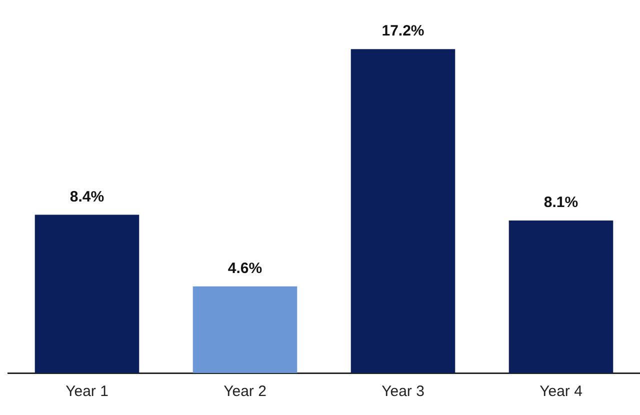 Image resolution: width=640 pixels, height=415 pixels. Describe the element at coordinates (245, 269) in the screenshot. I see `data-label: 4.6%` at that location.